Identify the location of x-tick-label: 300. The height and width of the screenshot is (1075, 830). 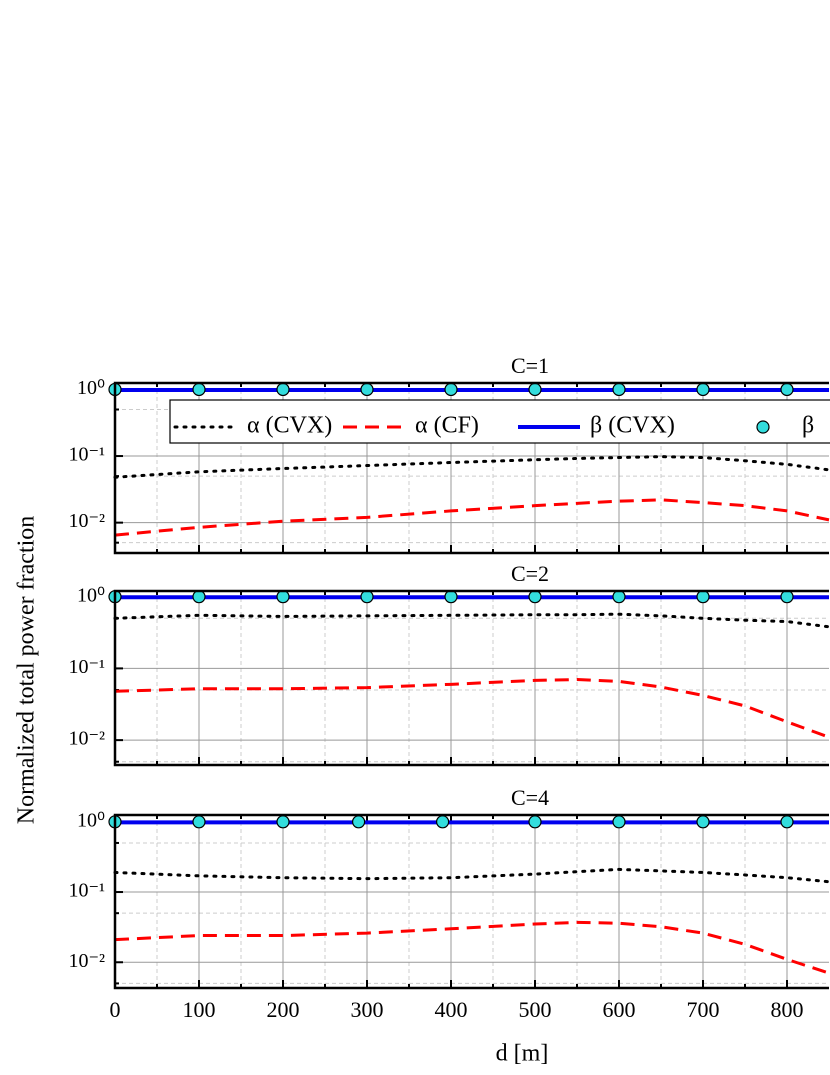
(367, 1009).